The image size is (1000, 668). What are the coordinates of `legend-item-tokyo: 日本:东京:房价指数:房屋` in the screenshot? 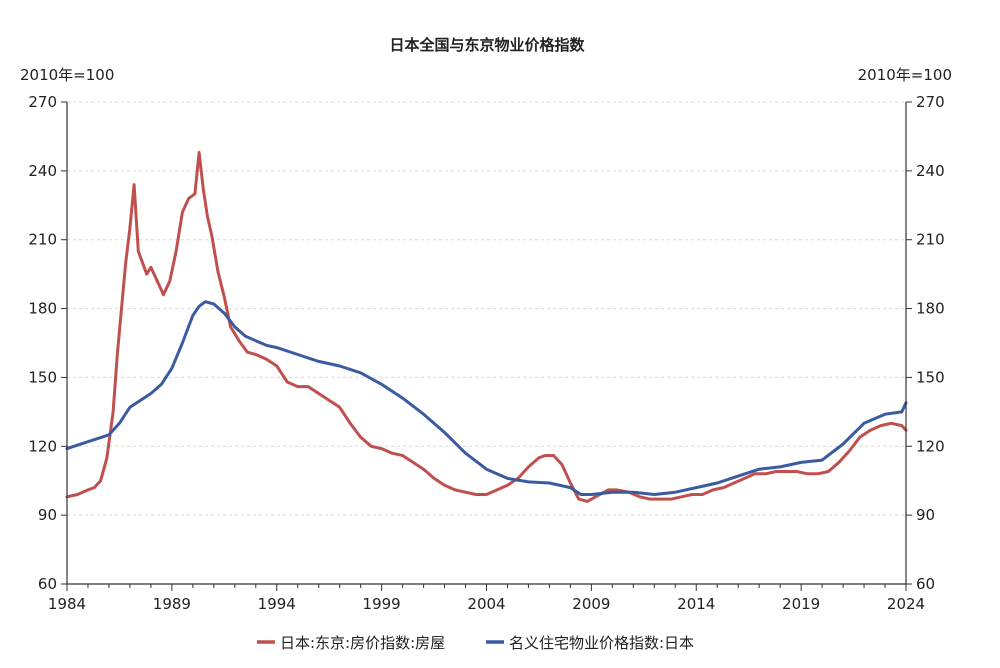 It's located at (351, 643).